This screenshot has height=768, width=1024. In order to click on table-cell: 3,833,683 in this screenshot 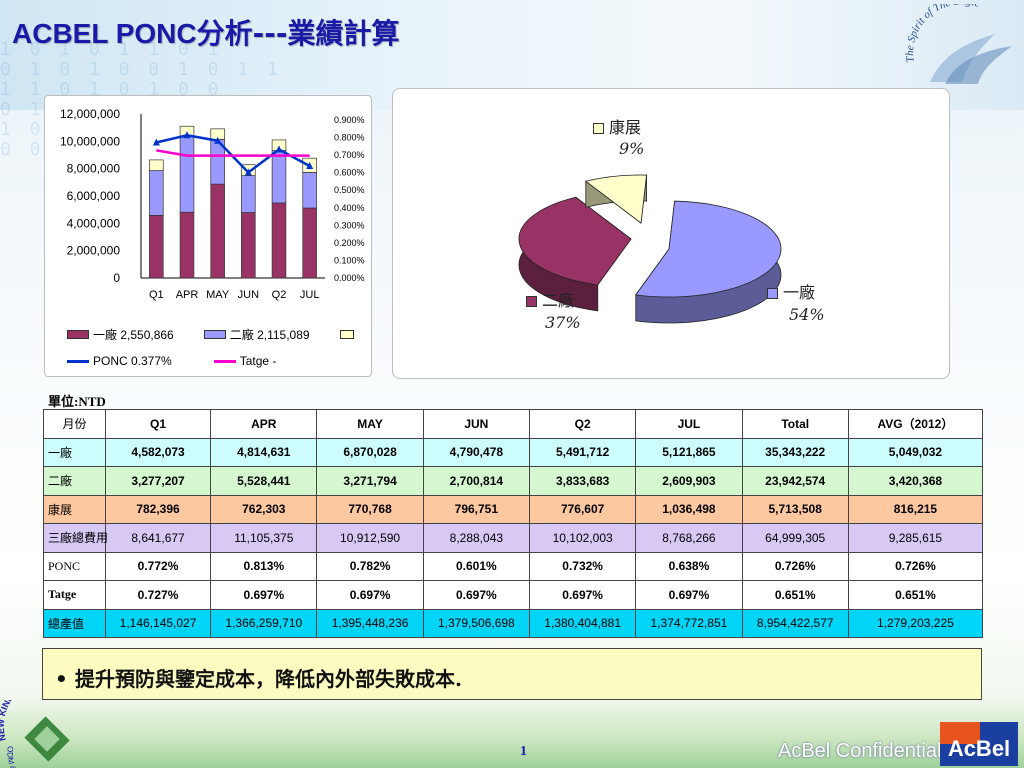, I will do `click(582, 481)`.